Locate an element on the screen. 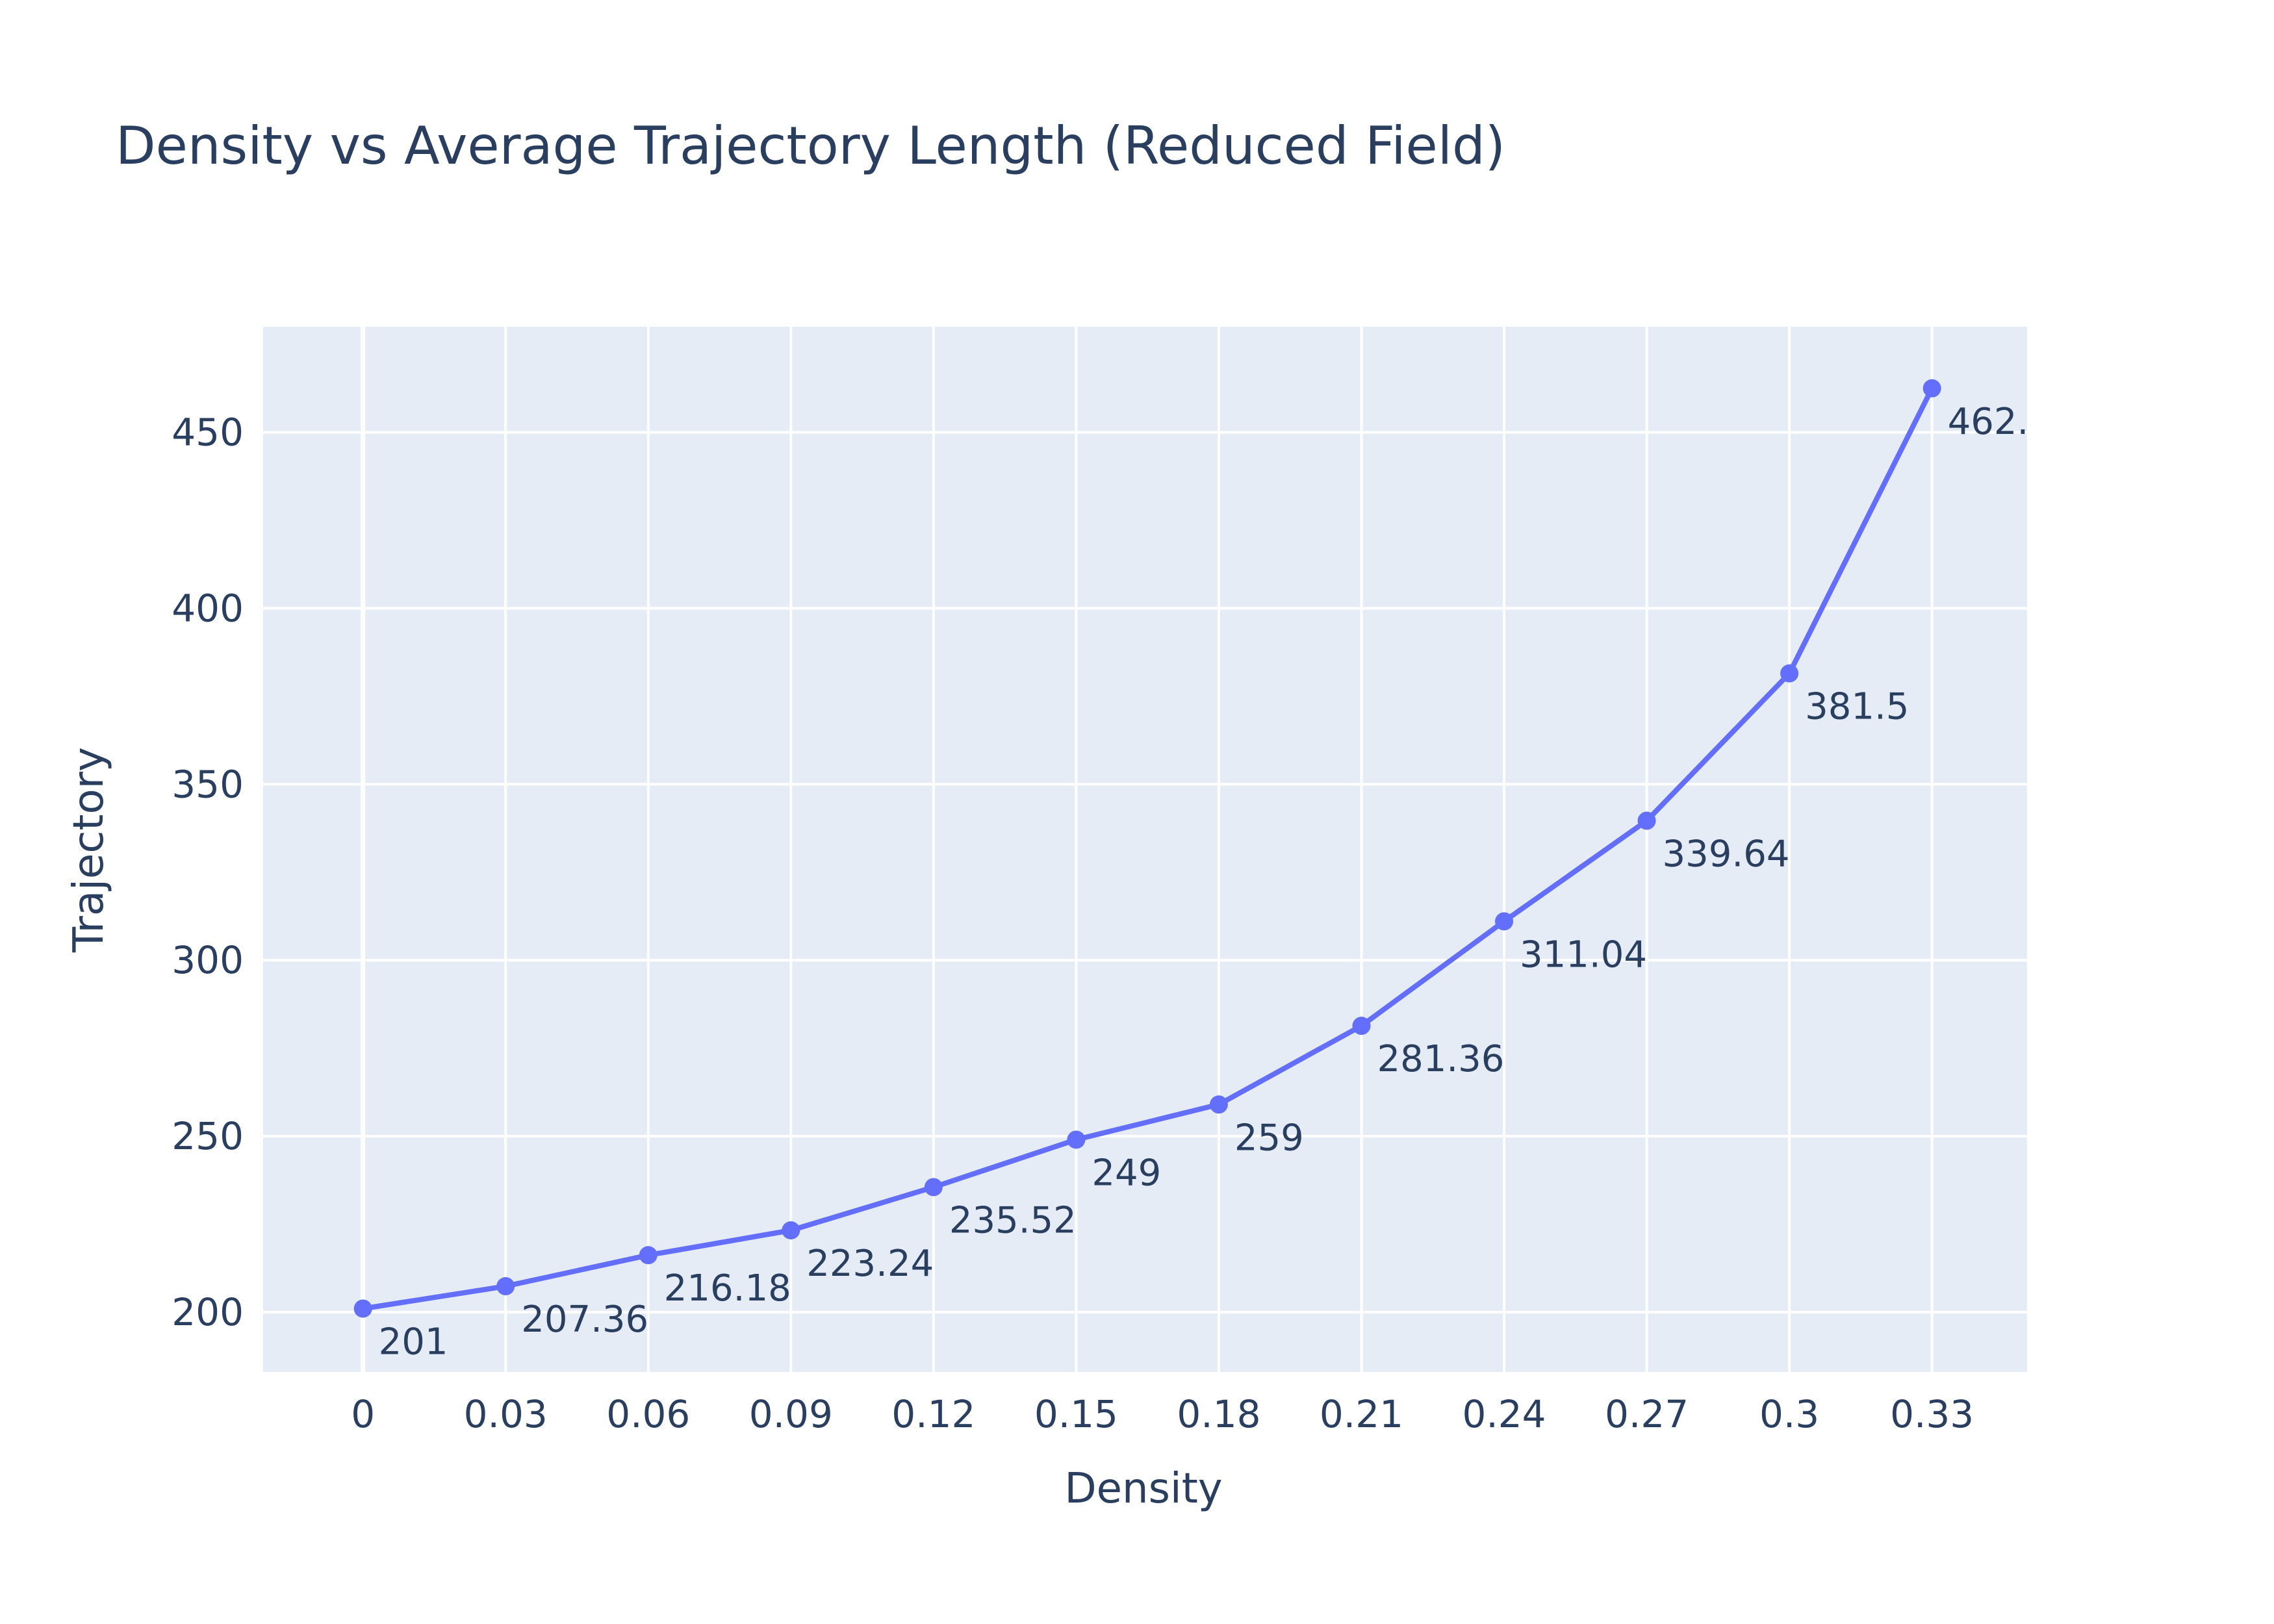 The image size is (2274, 1624). data-label: 462. is located at coordinates (1988, 422).